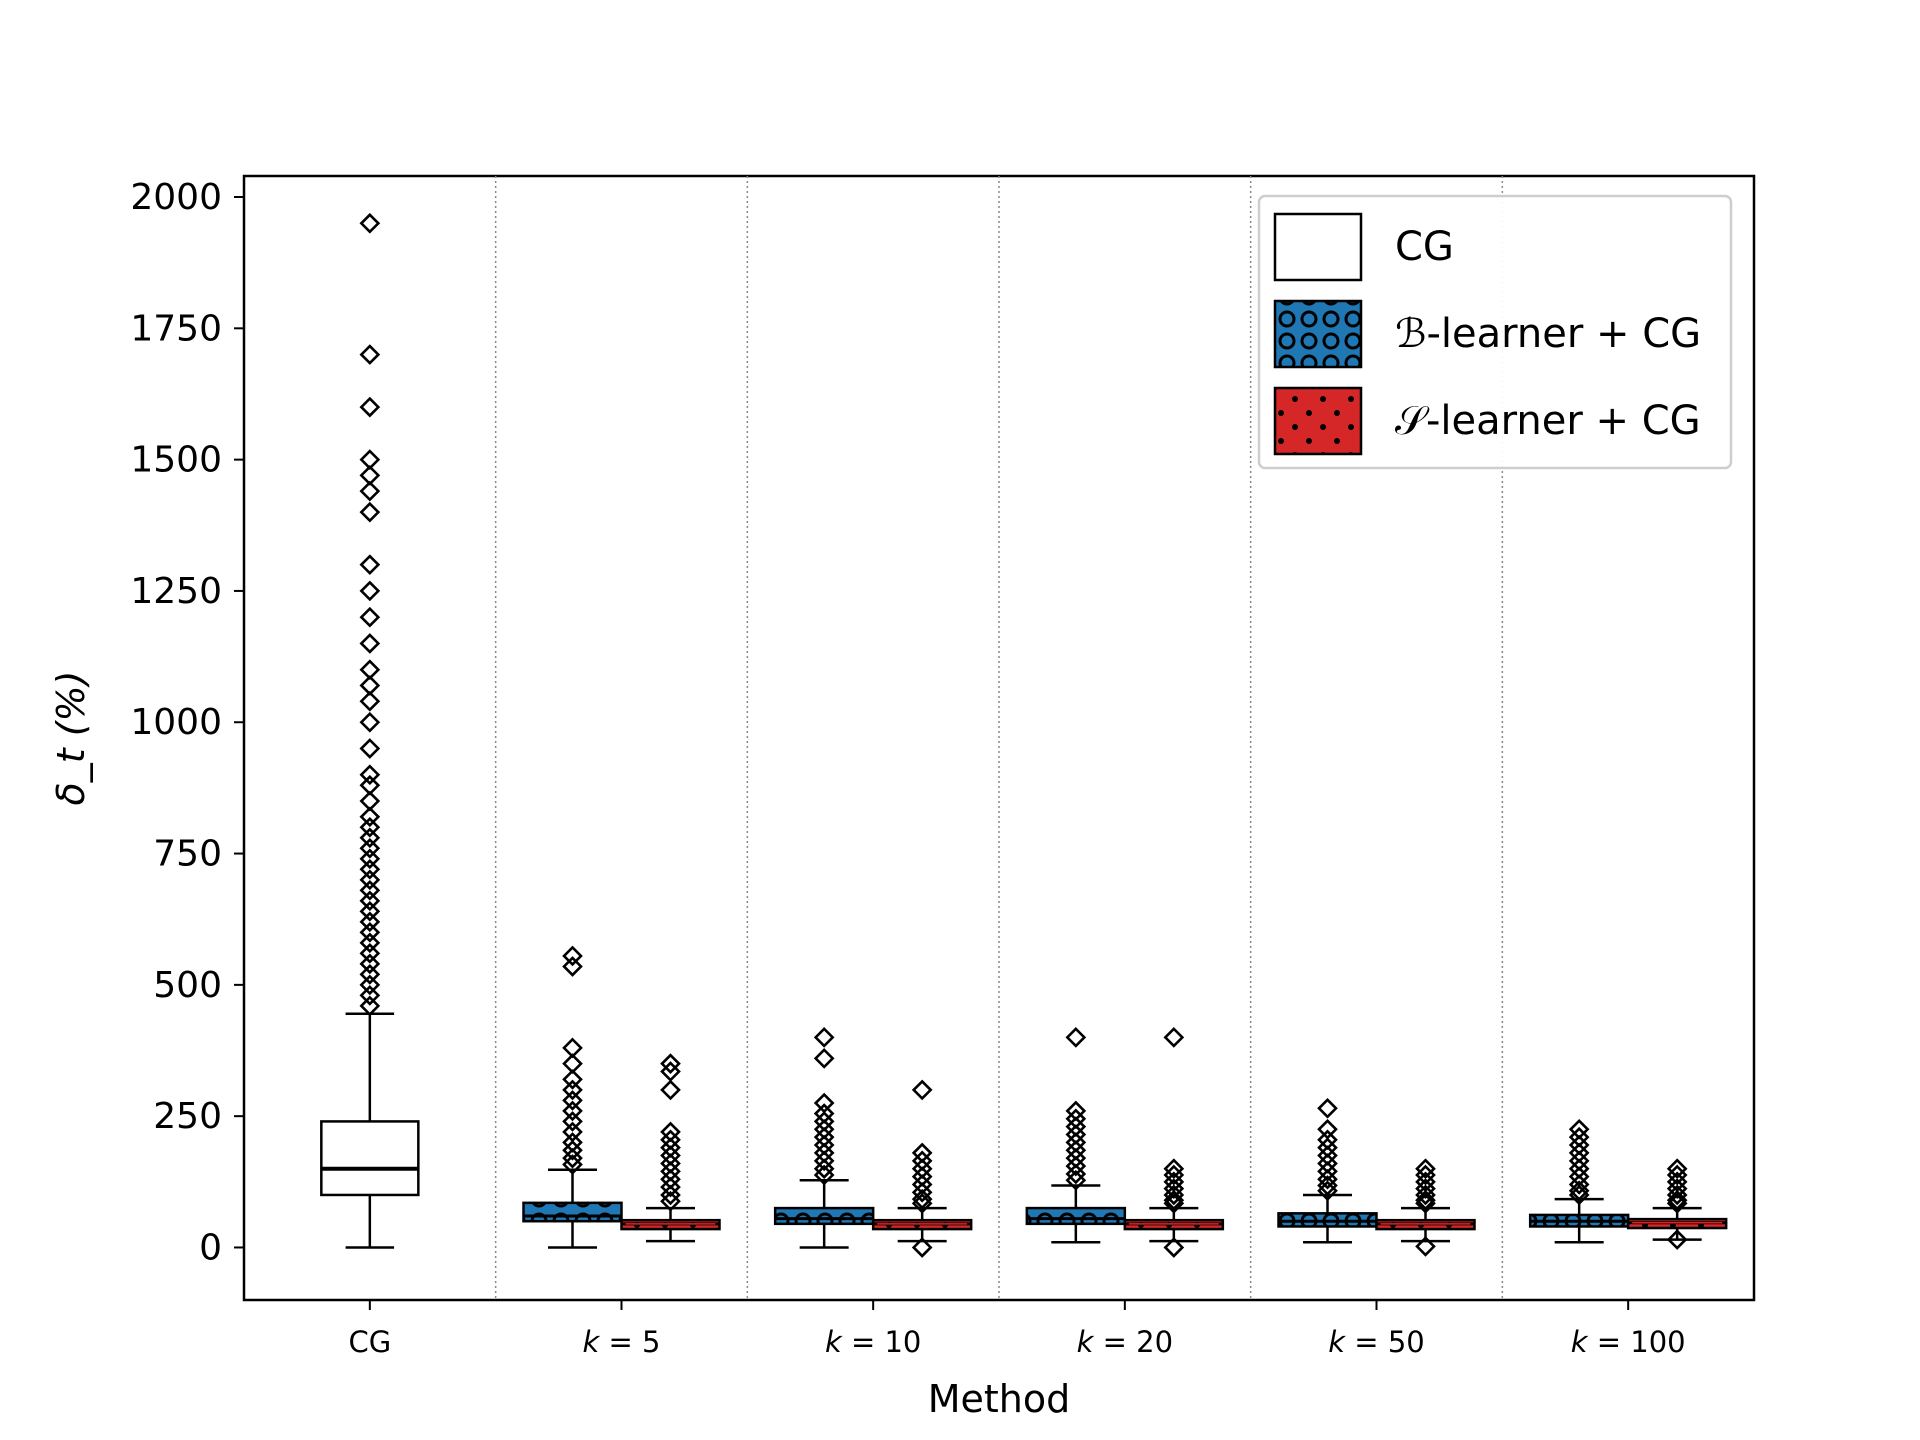  I want to click on y-tick-label: 2000, so click(176, 197).